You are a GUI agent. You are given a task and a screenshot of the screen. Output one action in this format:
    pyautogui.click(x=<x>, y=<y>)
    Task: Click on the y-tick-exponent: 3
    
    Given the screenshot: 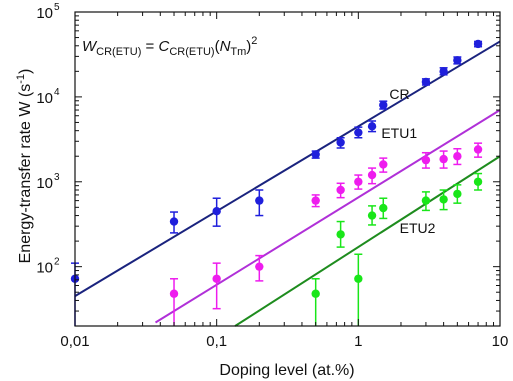 What is the action you would take?
    pyautogui.click(x=57, y=177)
    